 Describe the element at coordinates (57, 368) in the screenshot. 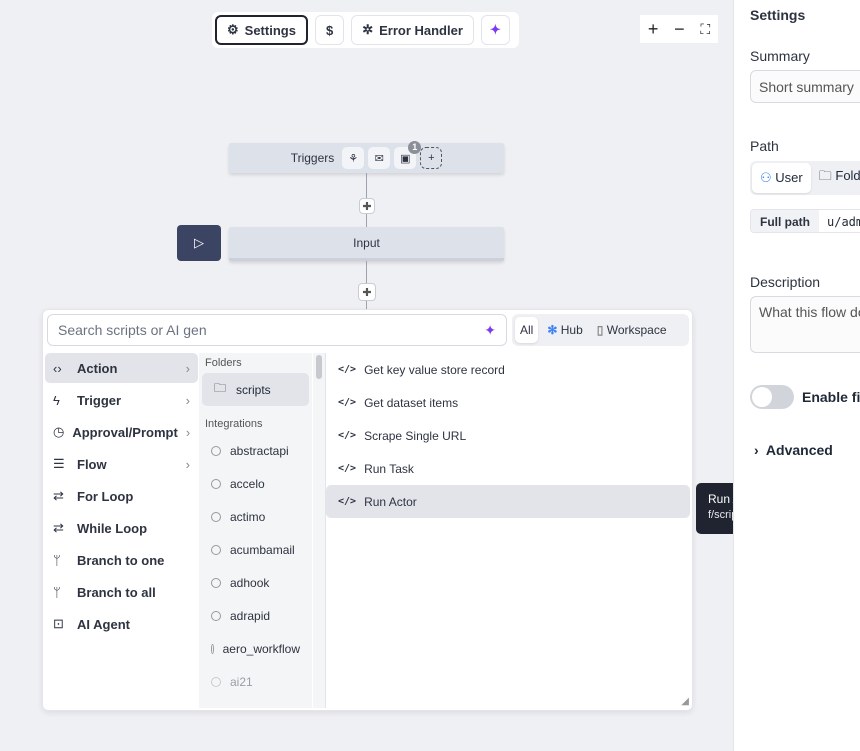

I see `code-icon: ‹›` at that location.